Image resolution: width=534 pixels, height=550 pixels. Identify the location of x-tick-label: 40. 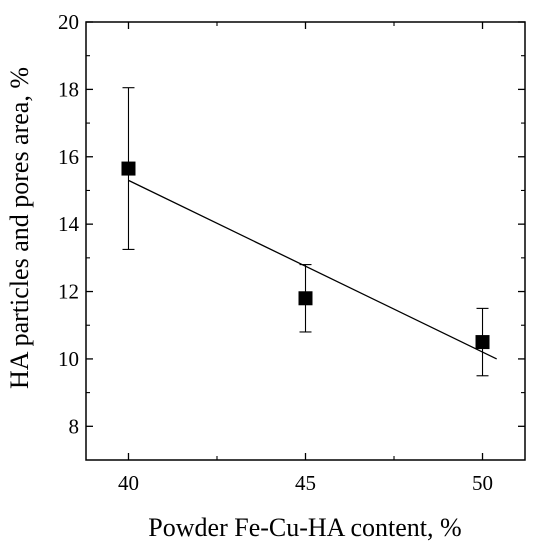
(128, 483).